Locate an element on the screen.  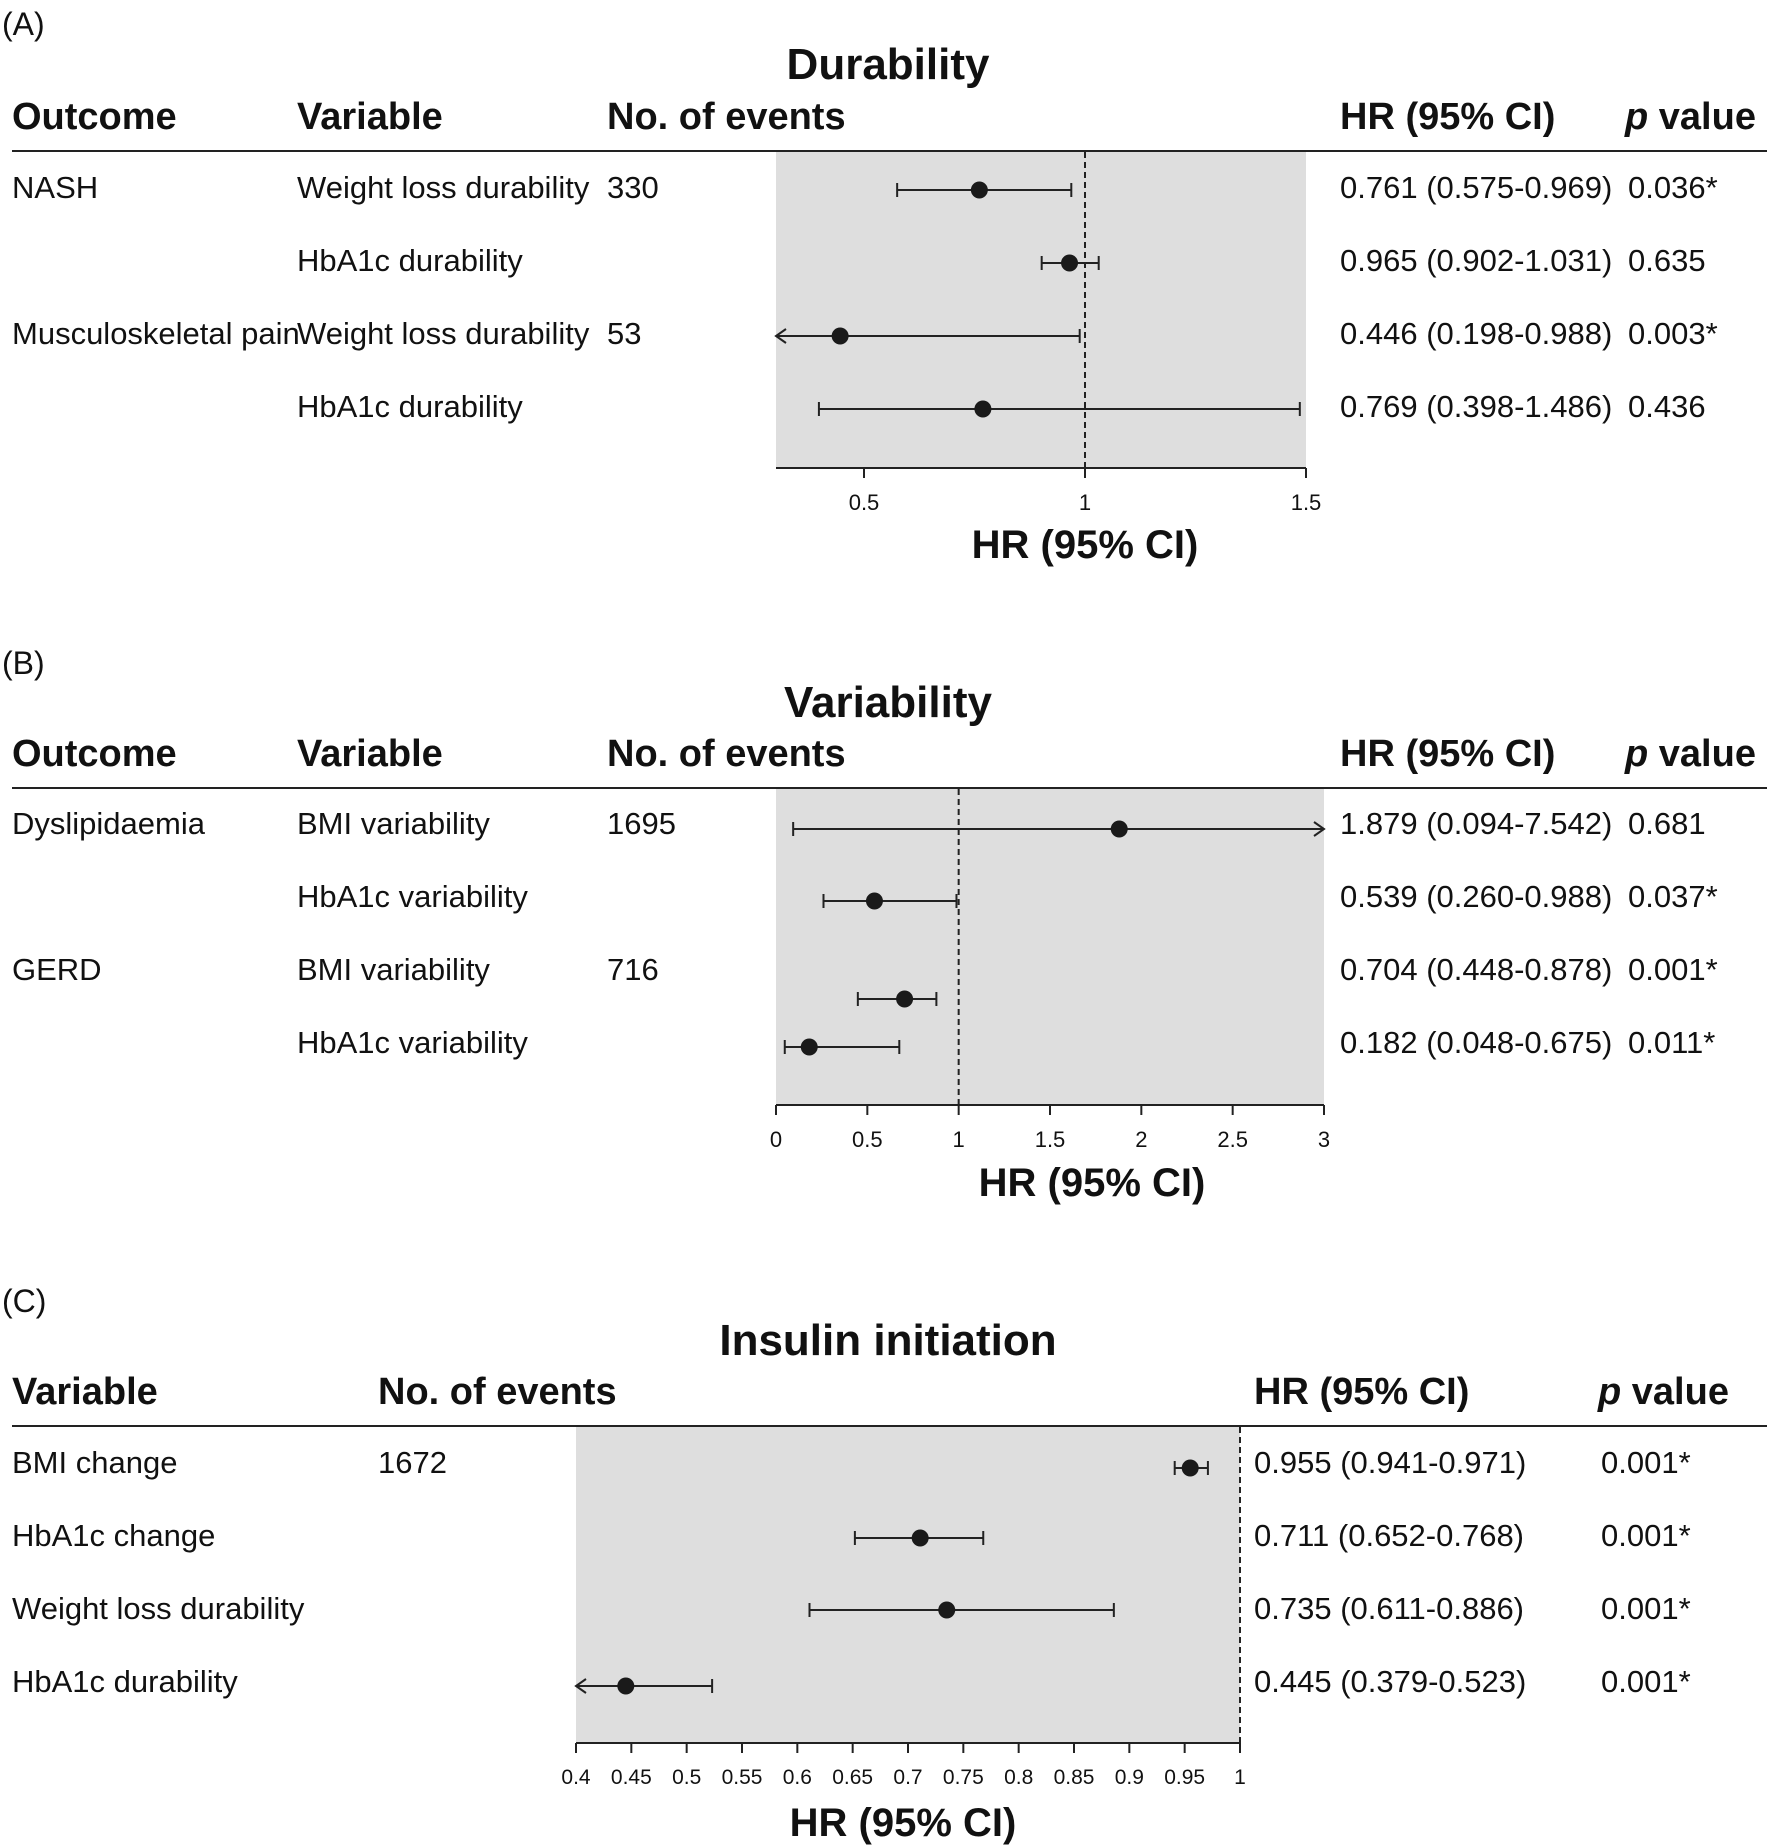
panel-b-row3-events: 716 is located at coordinates (633, 969).